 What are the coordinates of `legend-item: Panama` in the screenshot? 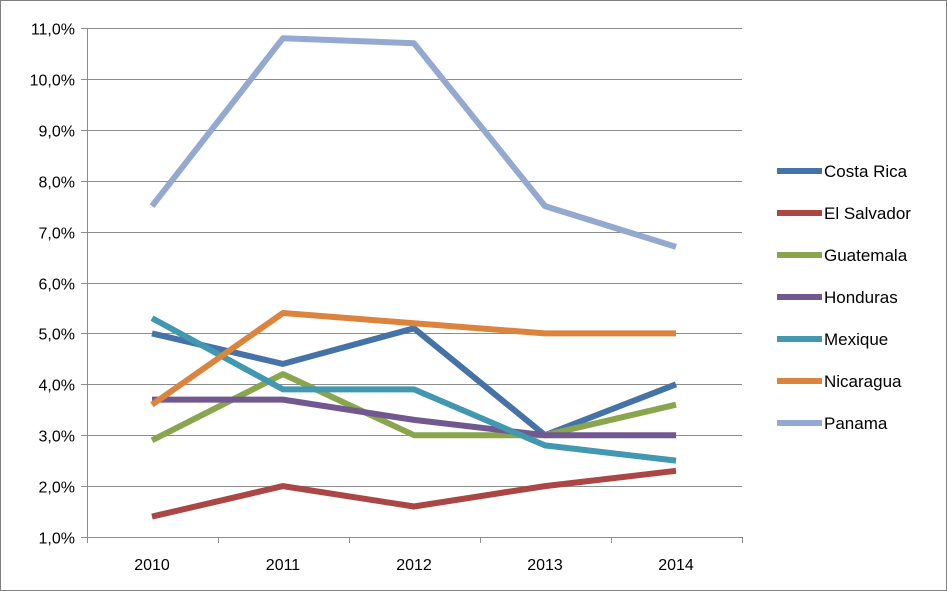 It's located at (832, 423).